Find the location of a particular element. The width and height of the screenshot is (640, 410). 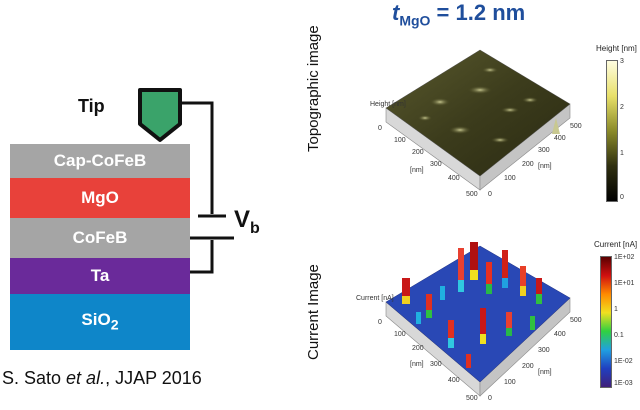

topographic-surface is located at coordinates (478, 113).